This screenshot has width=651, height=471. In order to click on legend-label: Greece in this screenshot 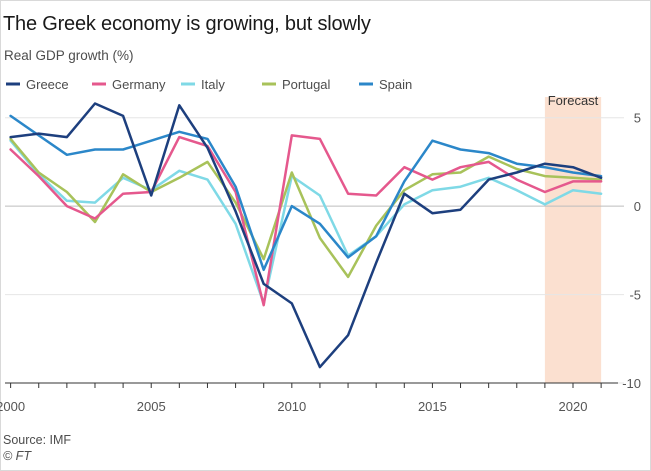, I will do `click(47, 84)`.